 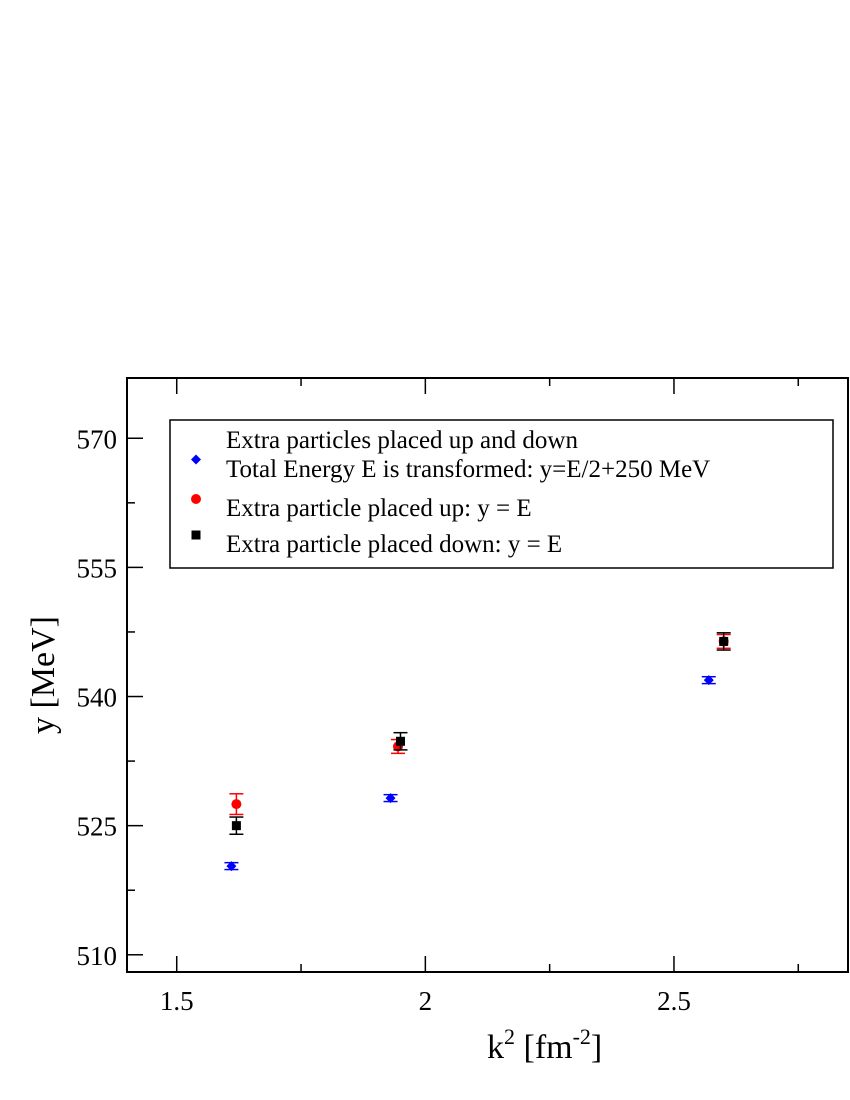 What do you see at coordinates (97, 439) in the screenshot?
I see `y-tick-label: 570` at bounding box center [97, 439].